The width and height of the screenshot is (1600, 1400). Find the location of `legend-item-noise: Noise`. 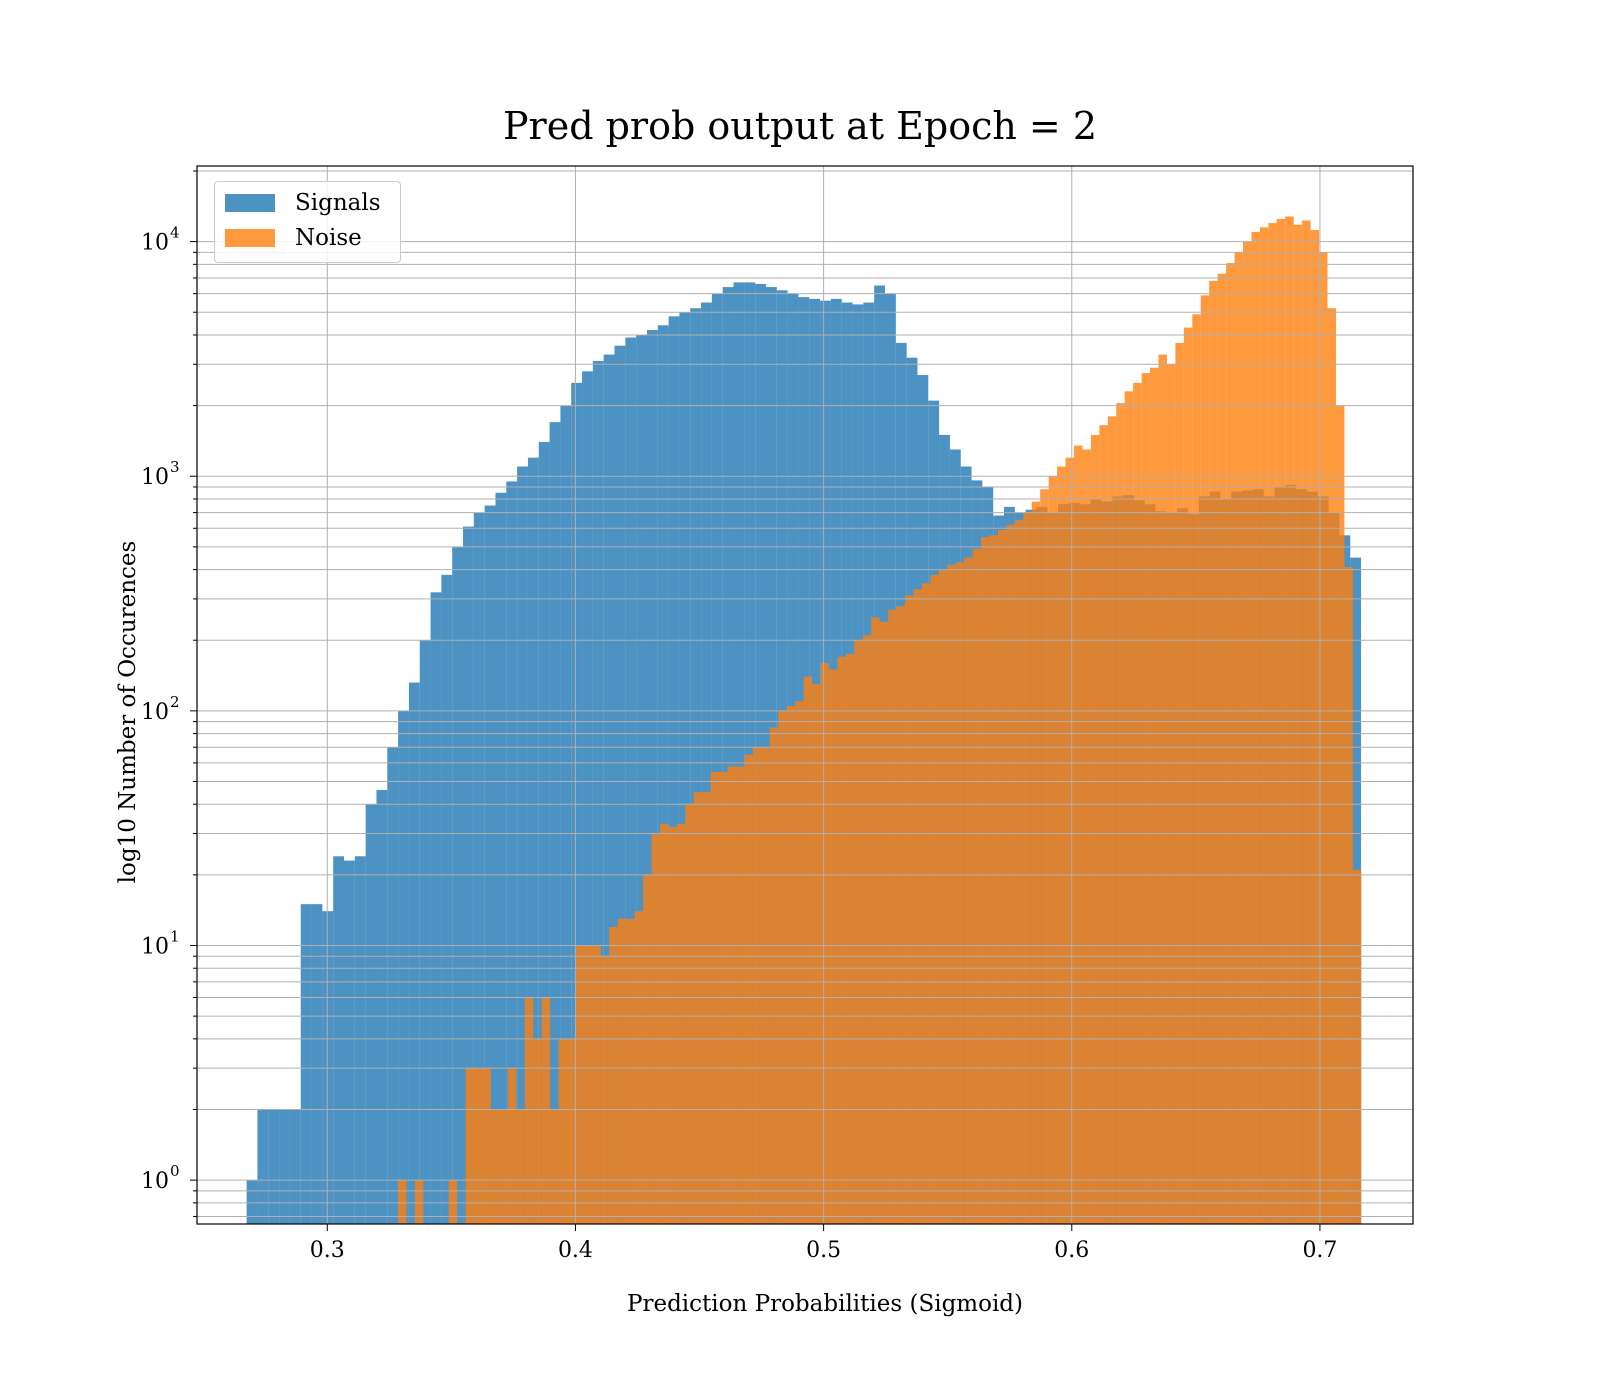

legend-item-noise: Noise is located at coordinates (293, 238).